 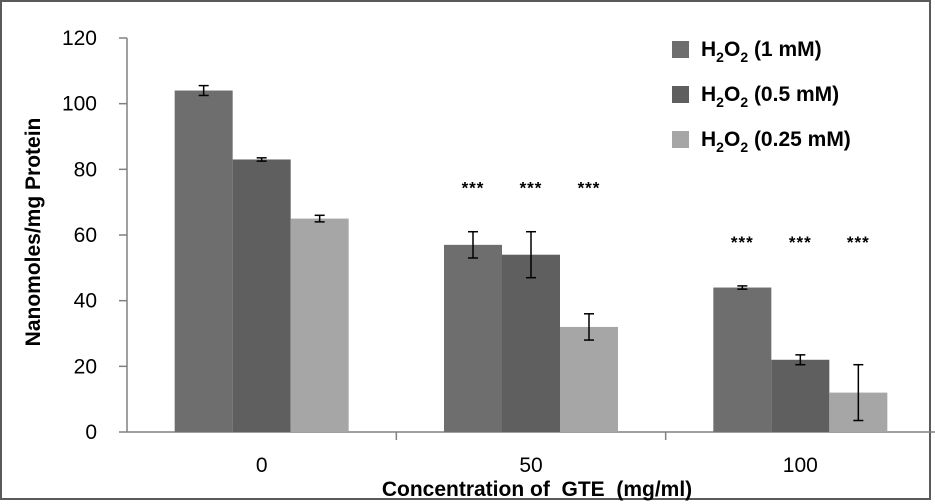 What do you see at coordinates (85, 169) in the screenshot?
I see `y-tick-label: 80` at bounding box center [85, 169].